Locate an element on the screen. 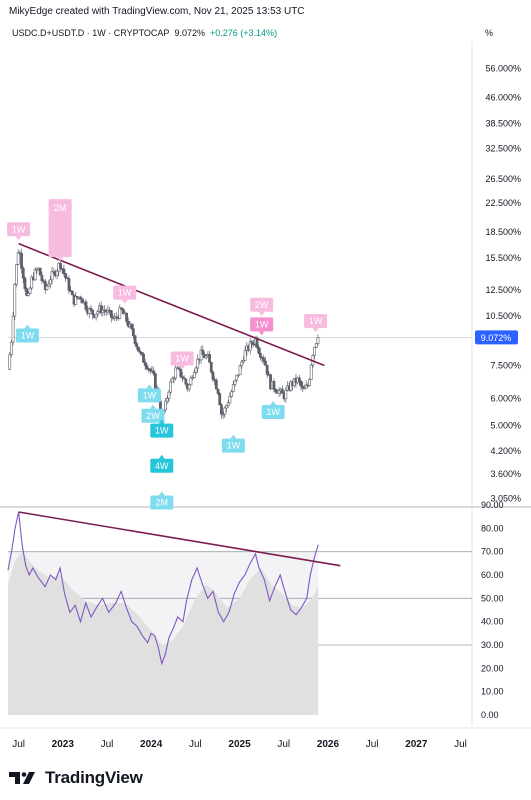  price-tick-label: 46.000% is located at coordinates (503, 97).